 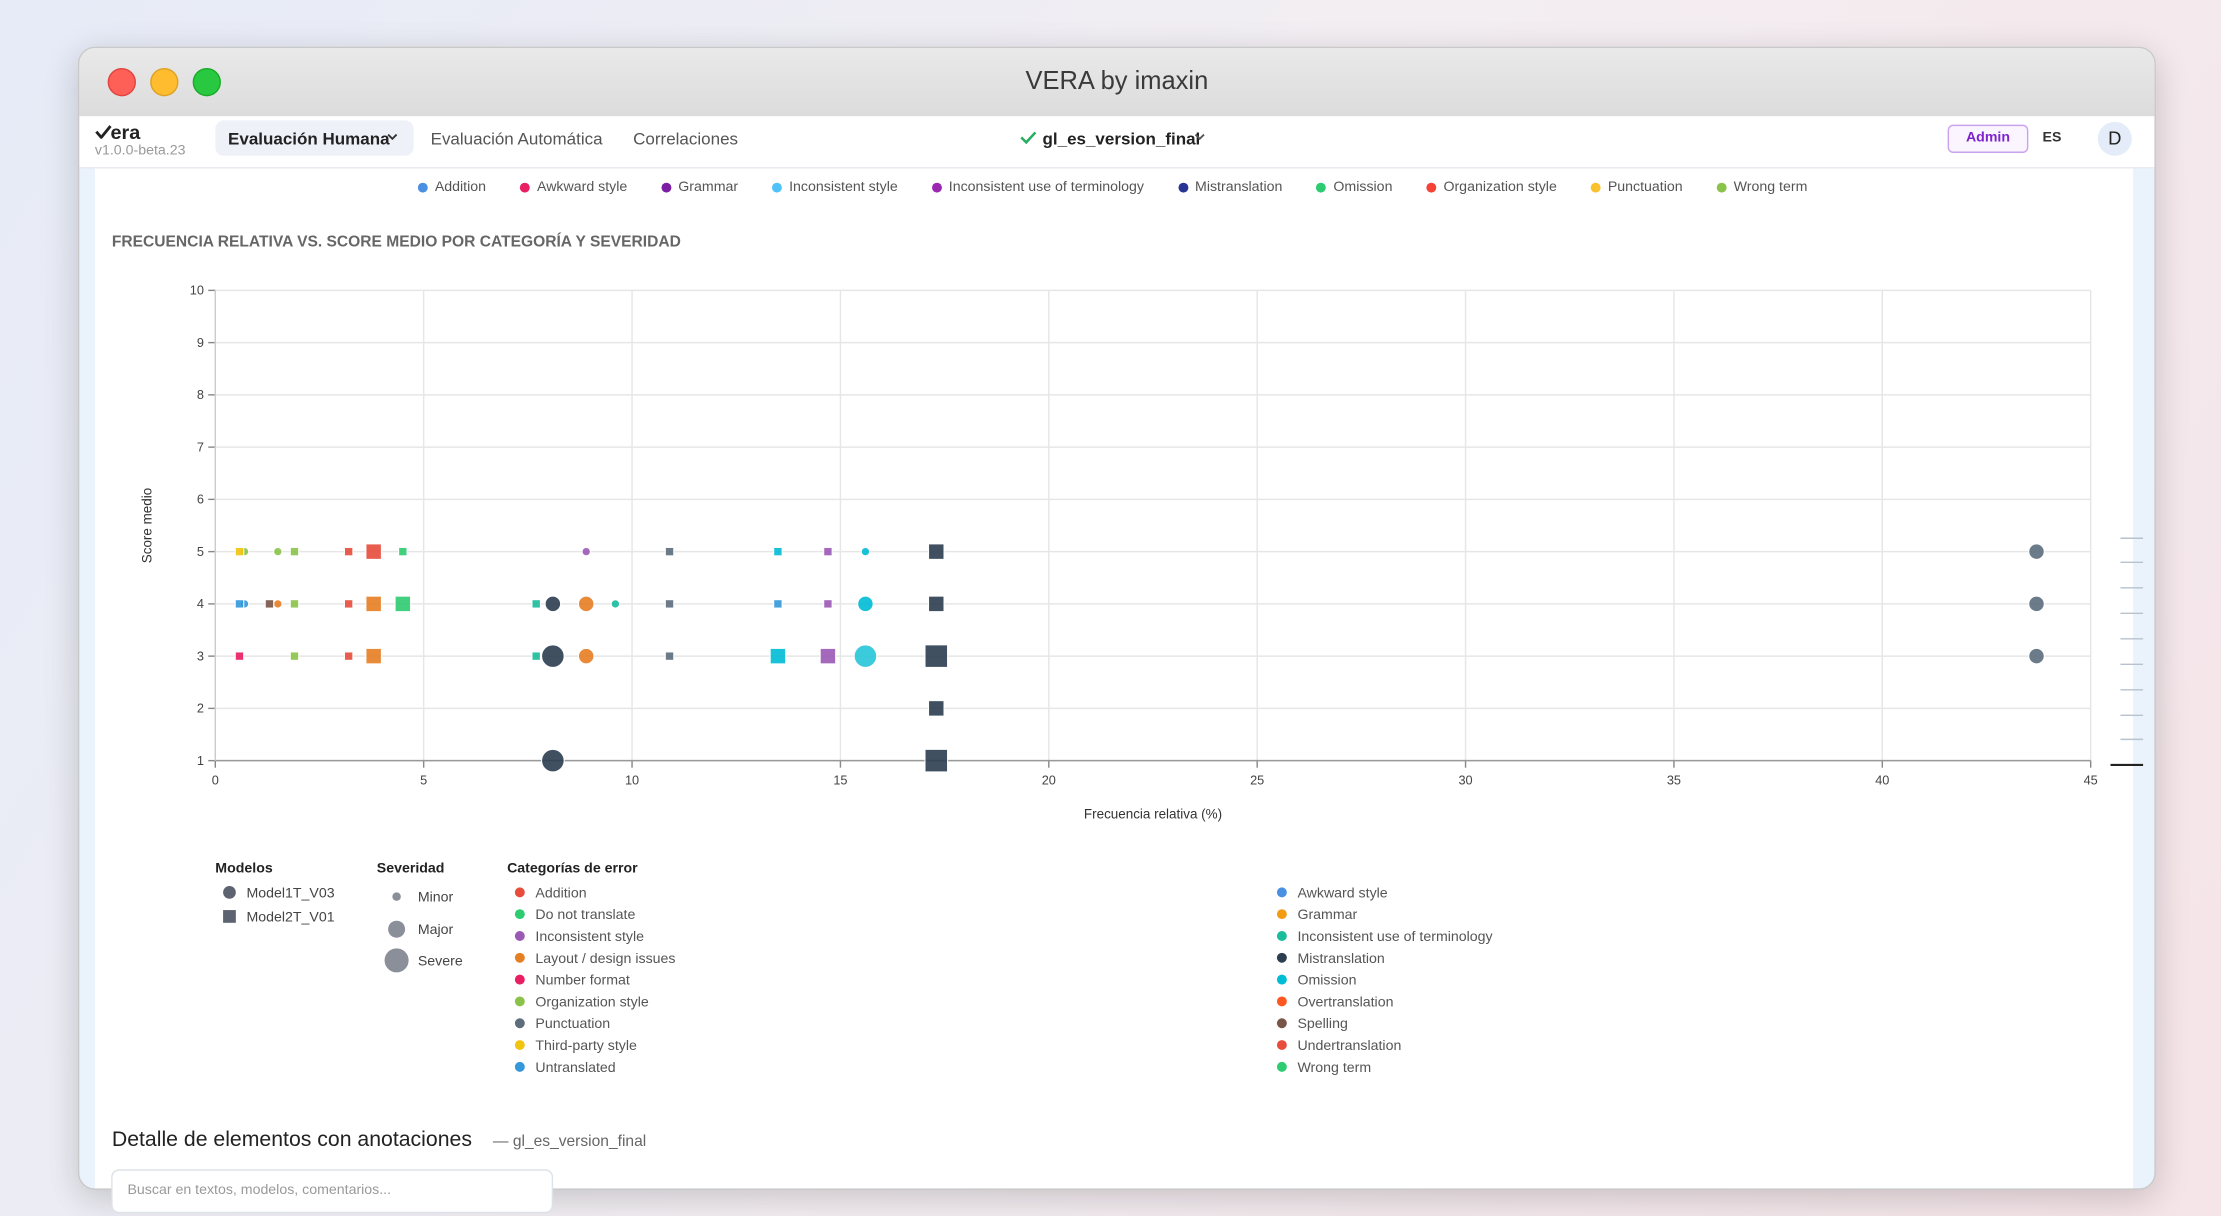 What do you see at coordinates (290, 917) in the screenshot?
I see `model-label: Model2T_V01` at bounding box center [290, 917].